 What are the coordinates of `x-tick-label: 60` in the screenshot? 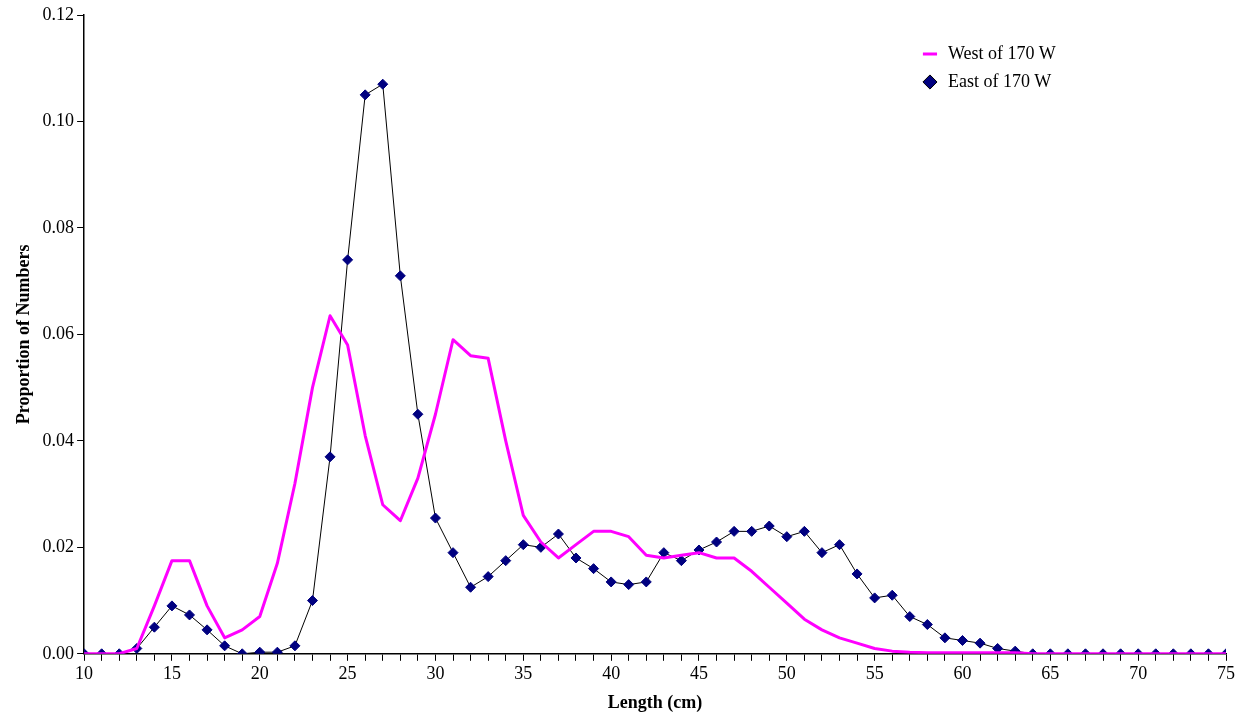 It's located at (962, 673).